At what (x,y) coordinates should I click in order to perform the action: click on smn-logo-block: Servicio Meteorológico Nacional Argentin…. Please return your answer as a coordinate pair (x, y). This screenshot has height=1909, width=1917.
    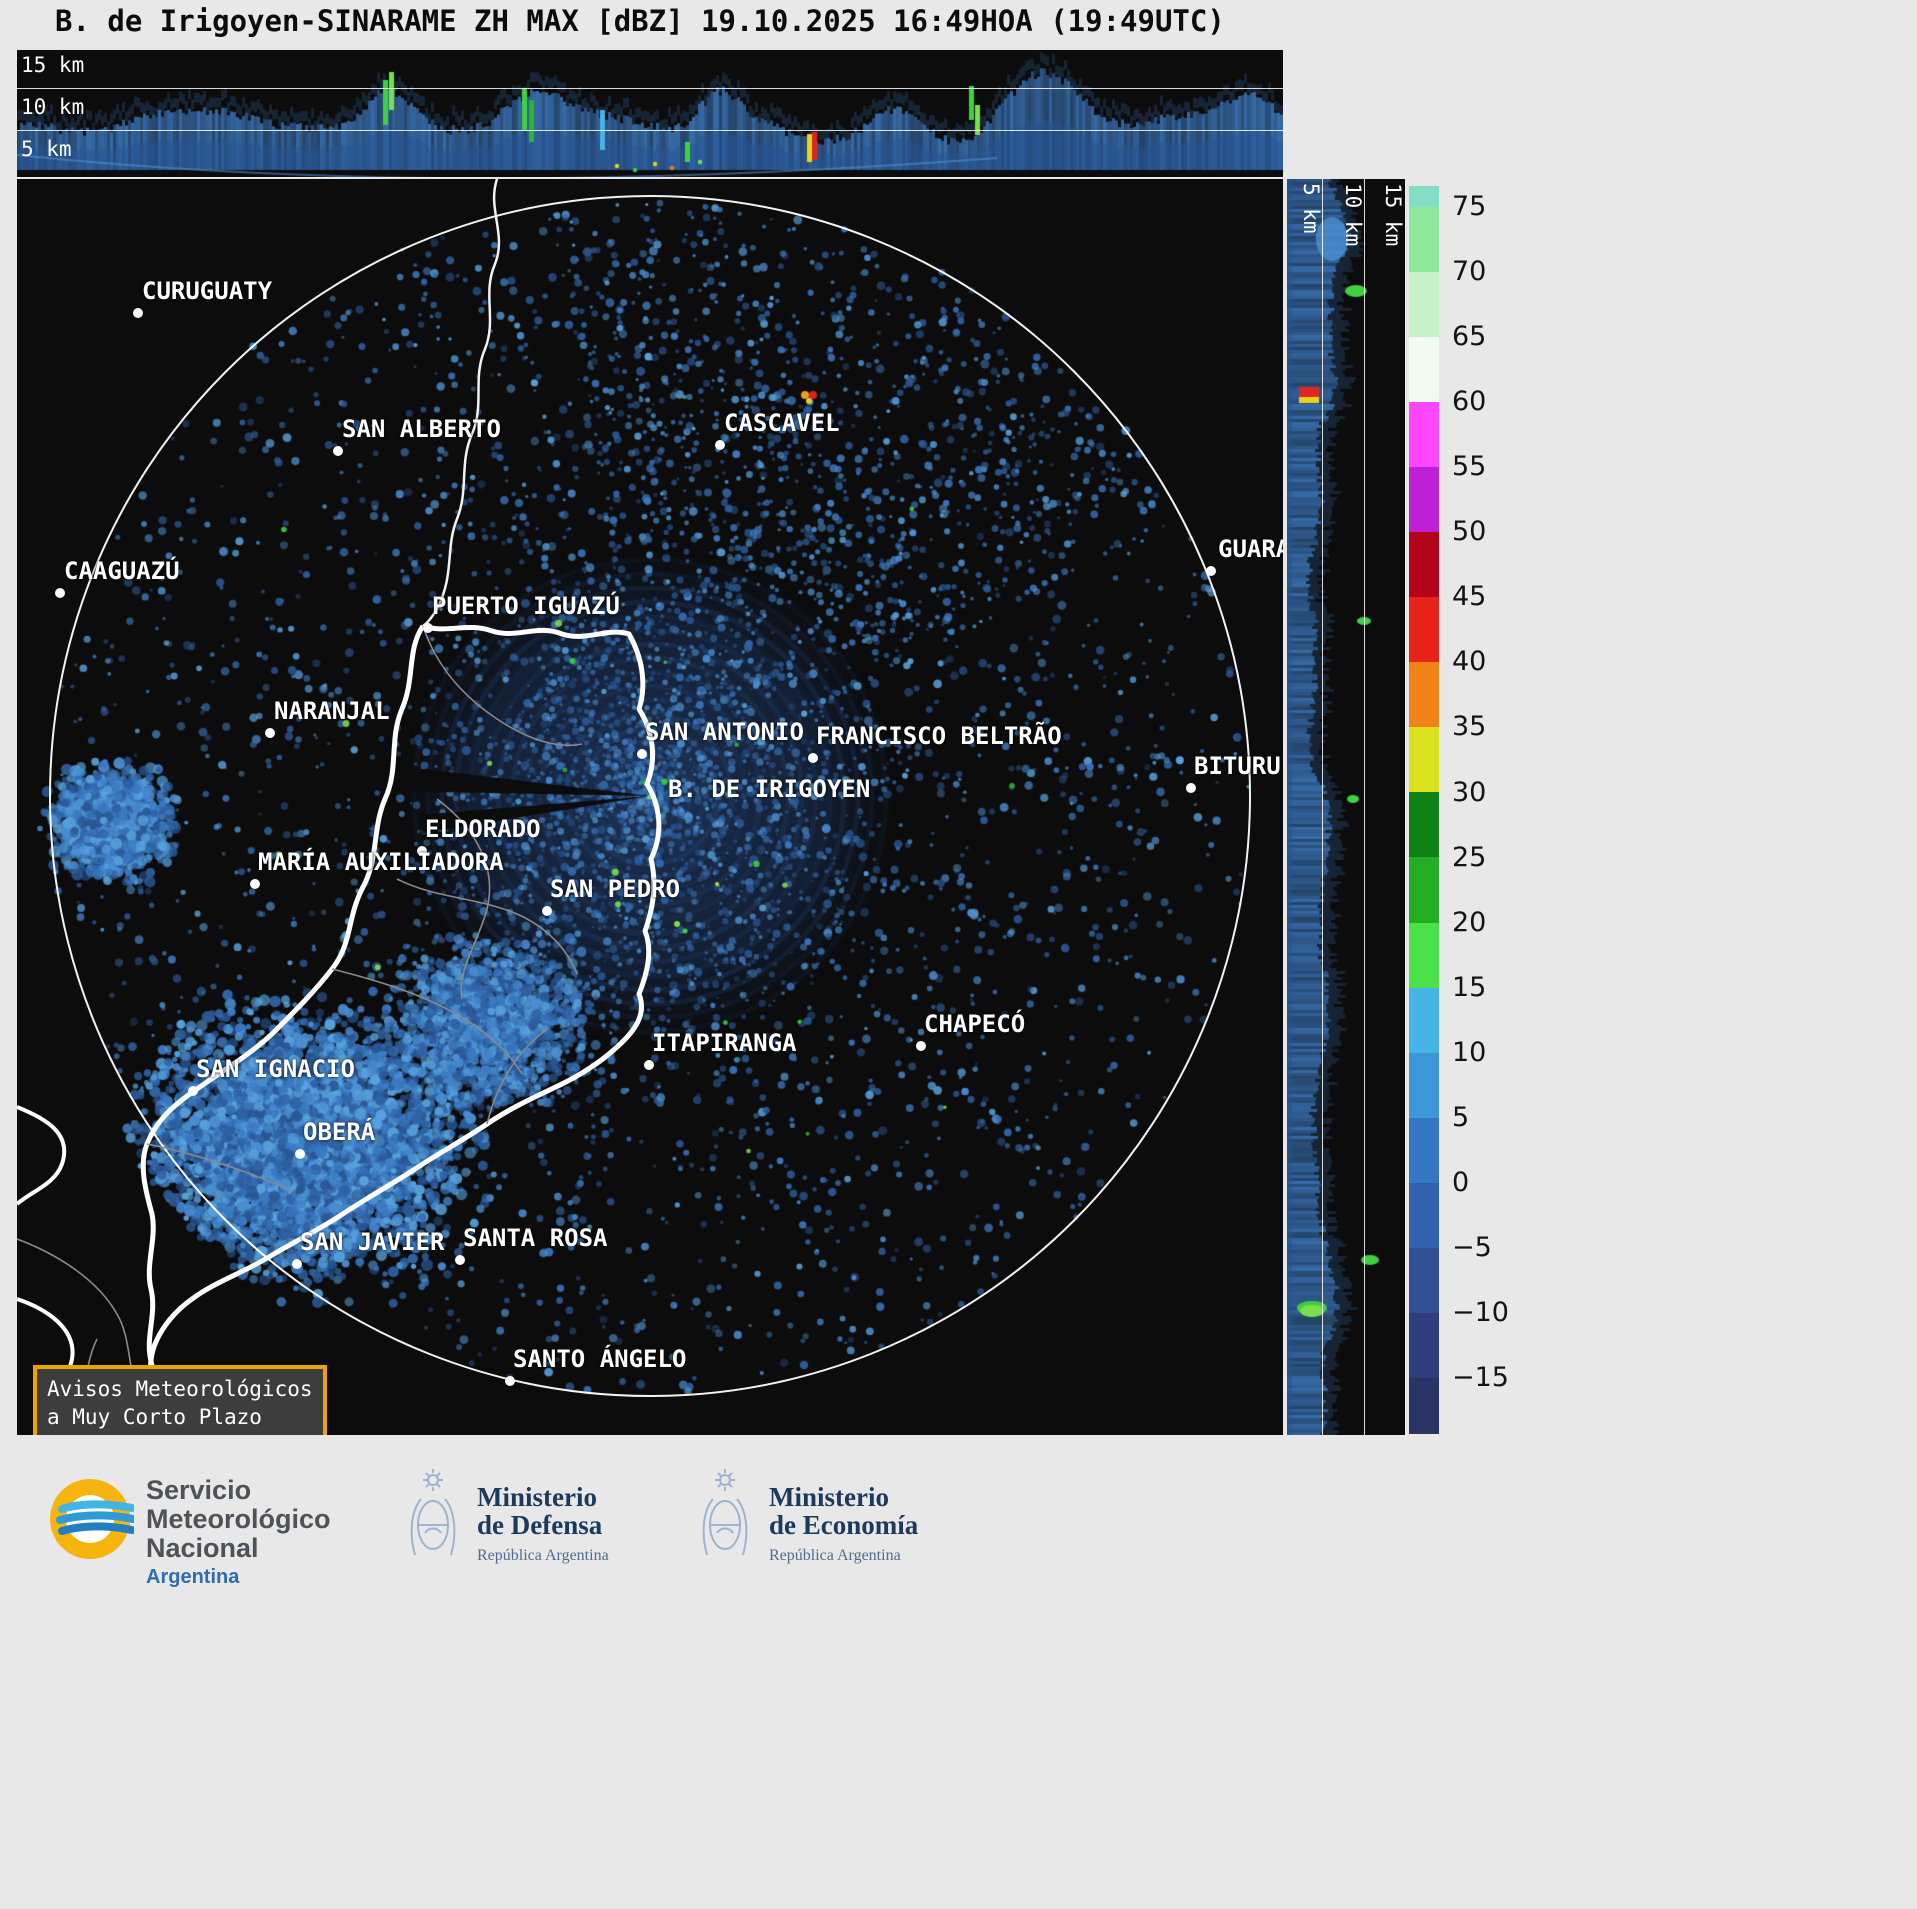
    Looking at the image, I should click on (188, 1532).